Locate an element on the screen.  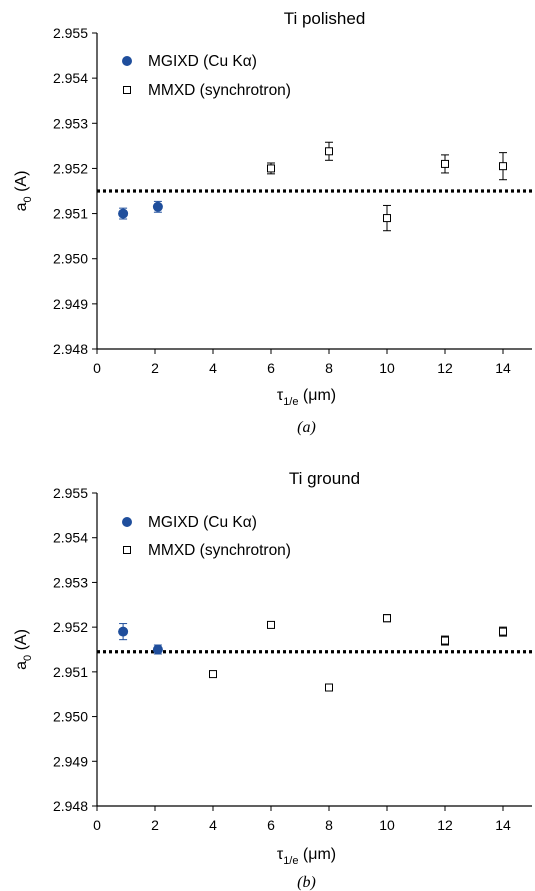
chart-title: Ti polished is located at coordinates (325, 18).